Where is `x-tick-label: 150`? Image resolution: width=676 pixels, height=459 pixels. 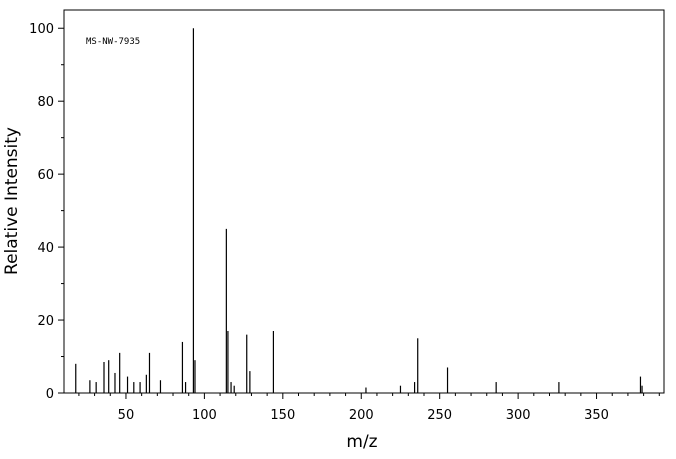 x-tick-label: 150 is located at coordinates (282, 415).